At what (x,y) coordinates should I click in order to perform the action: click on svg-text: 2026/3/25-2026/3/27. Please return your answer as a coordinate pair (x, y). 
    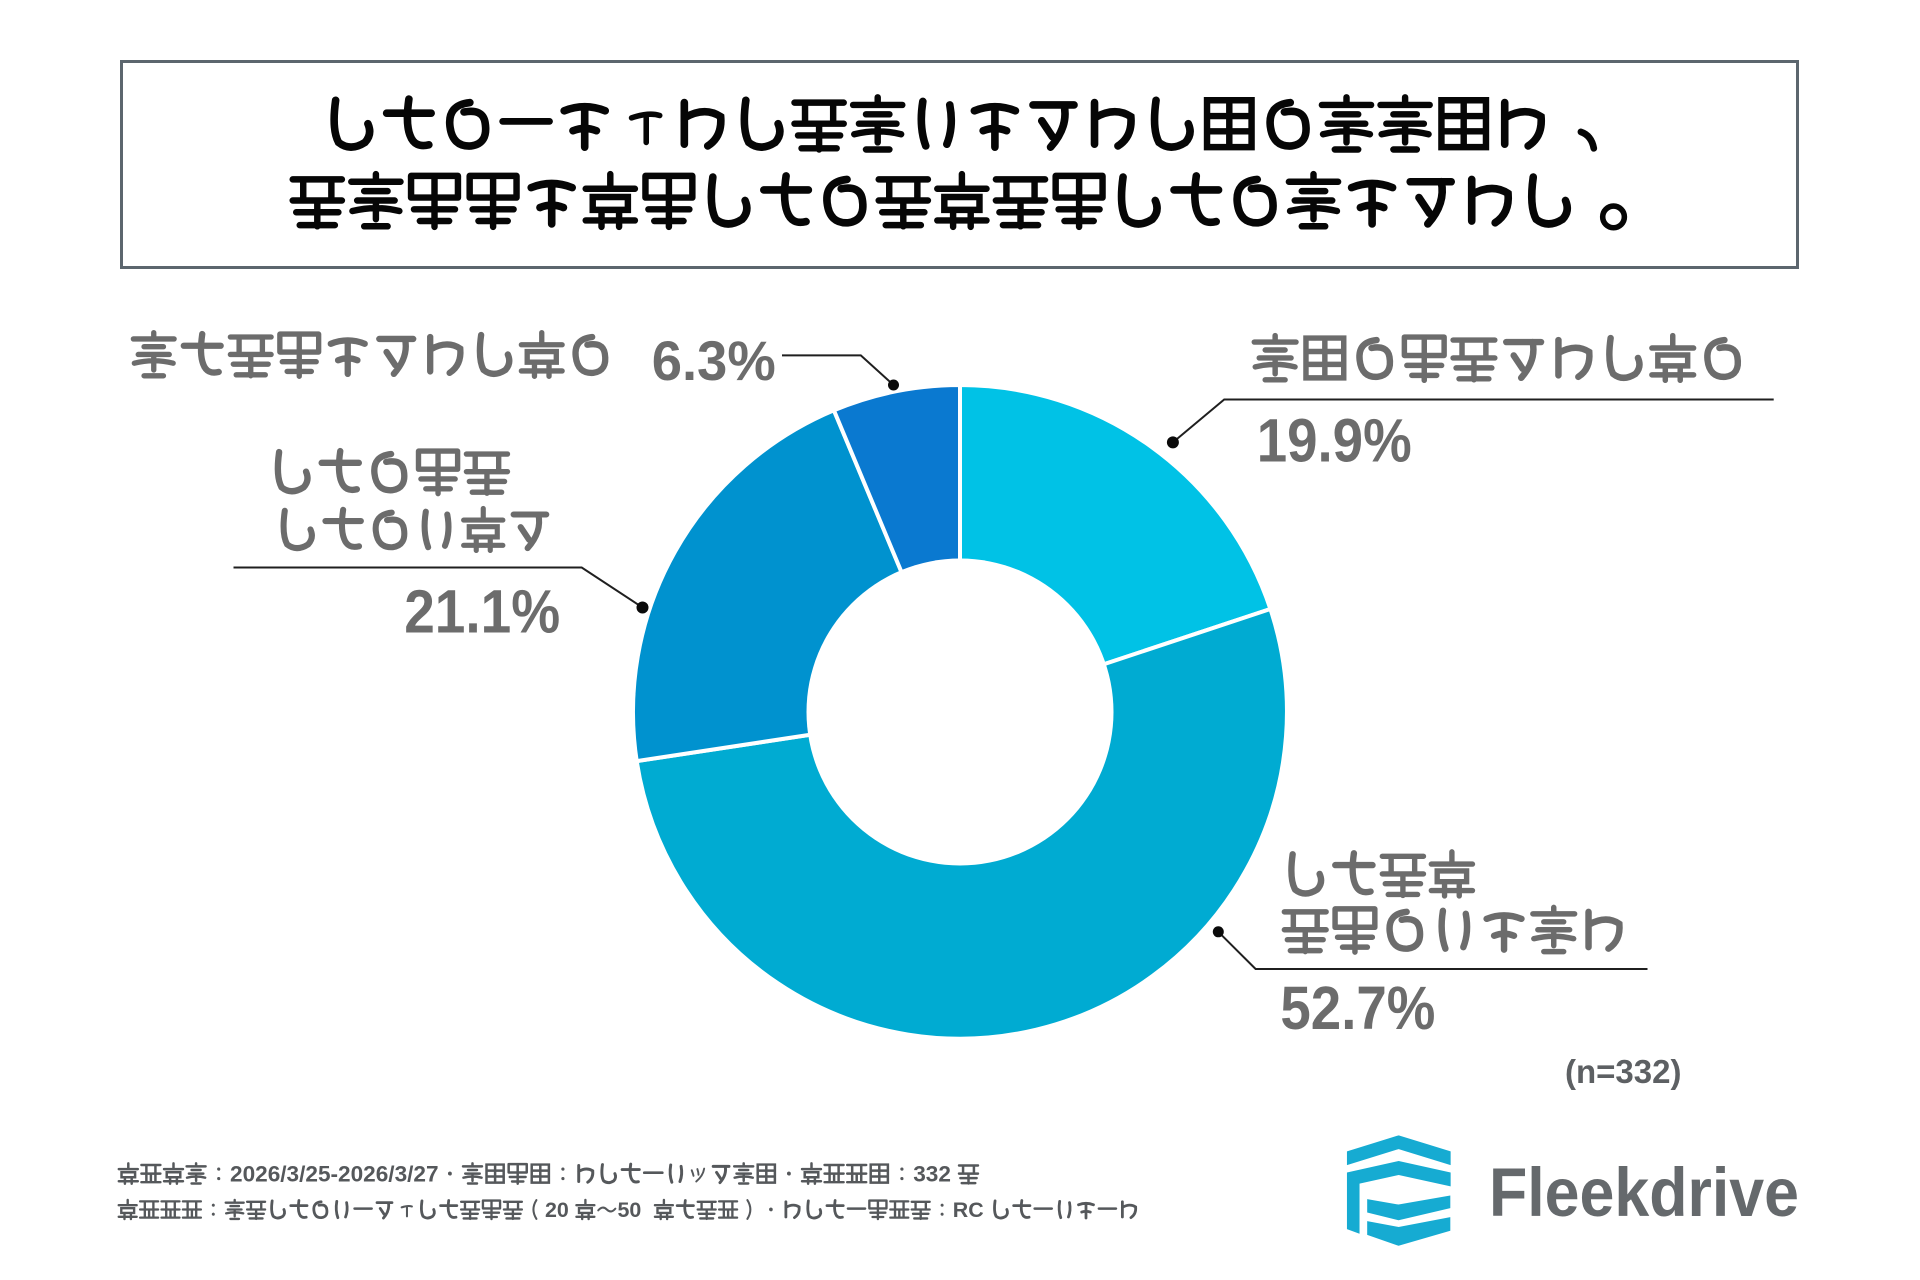
    Looking at the image, I should click on (334, 1174).